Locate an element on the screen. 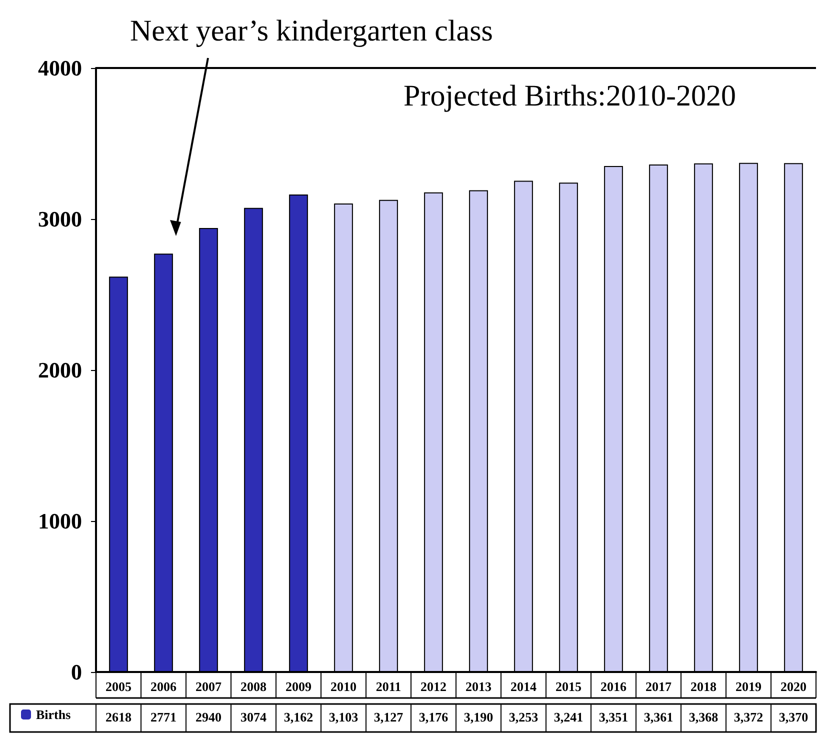  data-label: 3,162 is located at coordinates (299, 717).